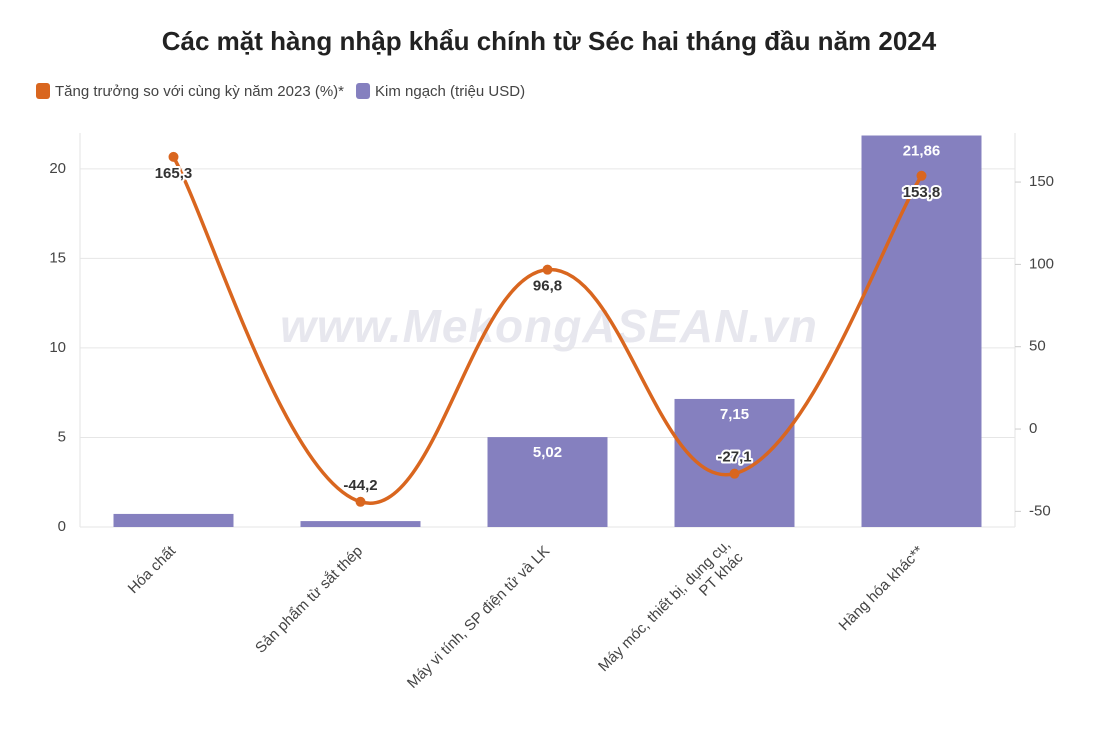  Describe the element at coordinates (478, 617) in the screenshot. I see `x-tick-label: Máy vi tính, SP điện tử và LK` at that location.